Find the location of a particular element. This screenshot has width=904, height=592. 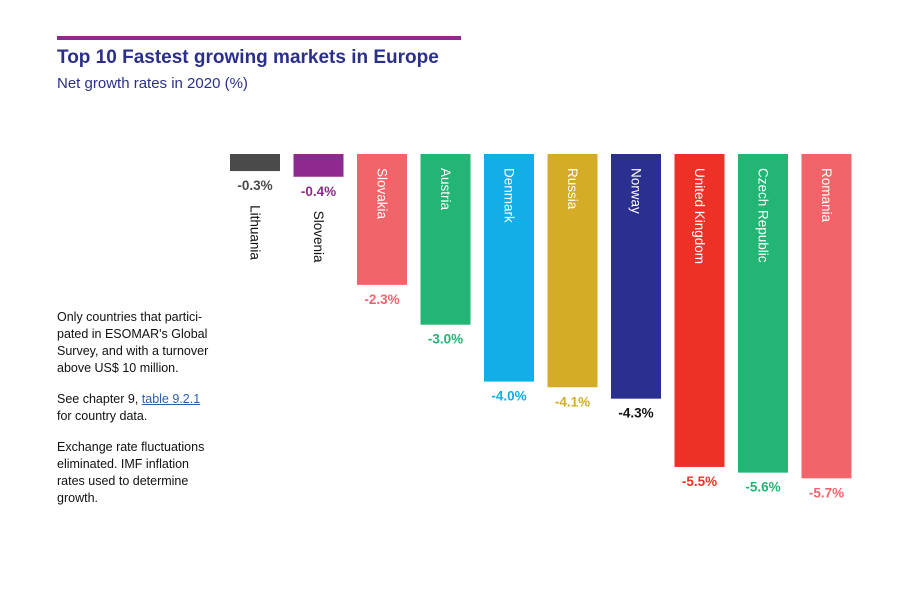

note-line: growth. is located at coordinates (77, 498).